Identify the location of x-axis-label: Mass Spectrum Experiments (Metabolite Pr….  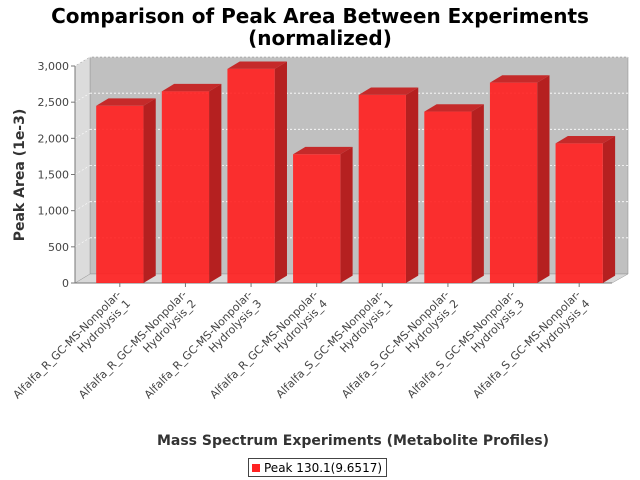
(353, 441).